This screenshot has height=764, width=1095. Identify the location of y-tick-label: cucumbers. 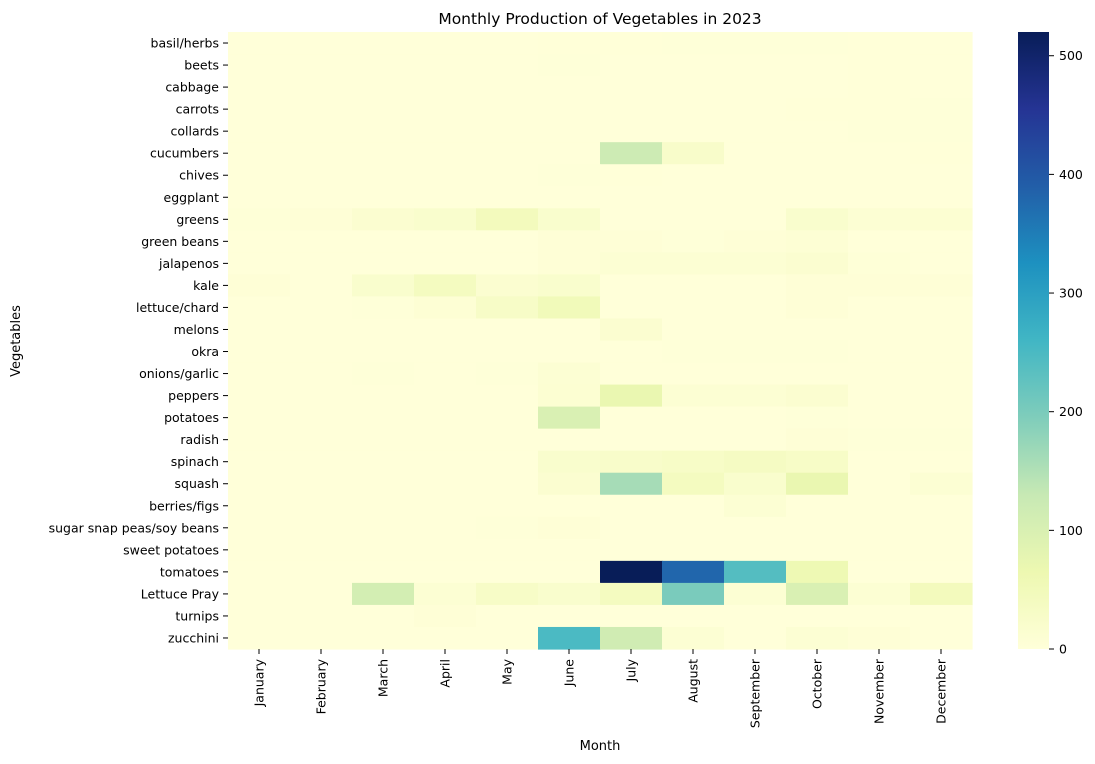
(184, 153).